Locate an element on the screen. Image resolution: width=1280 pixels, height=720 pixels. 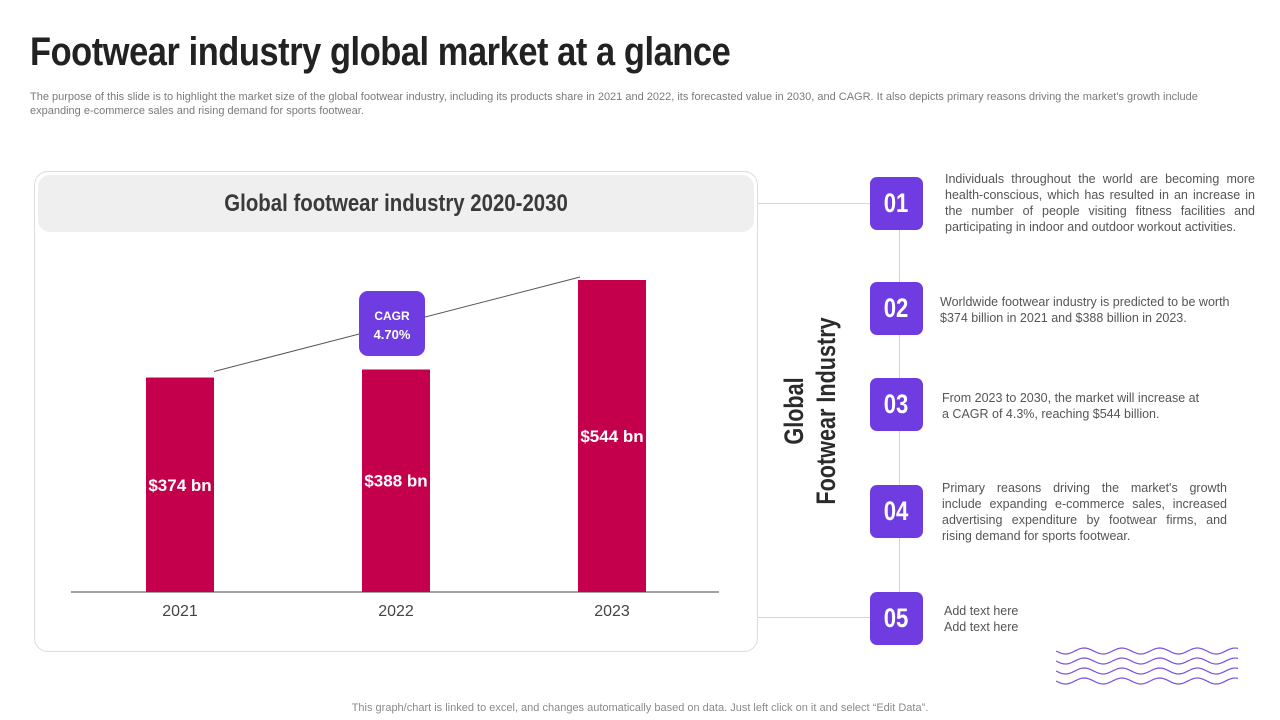
point-number-text: 01 is located at coordinates (896, 203).